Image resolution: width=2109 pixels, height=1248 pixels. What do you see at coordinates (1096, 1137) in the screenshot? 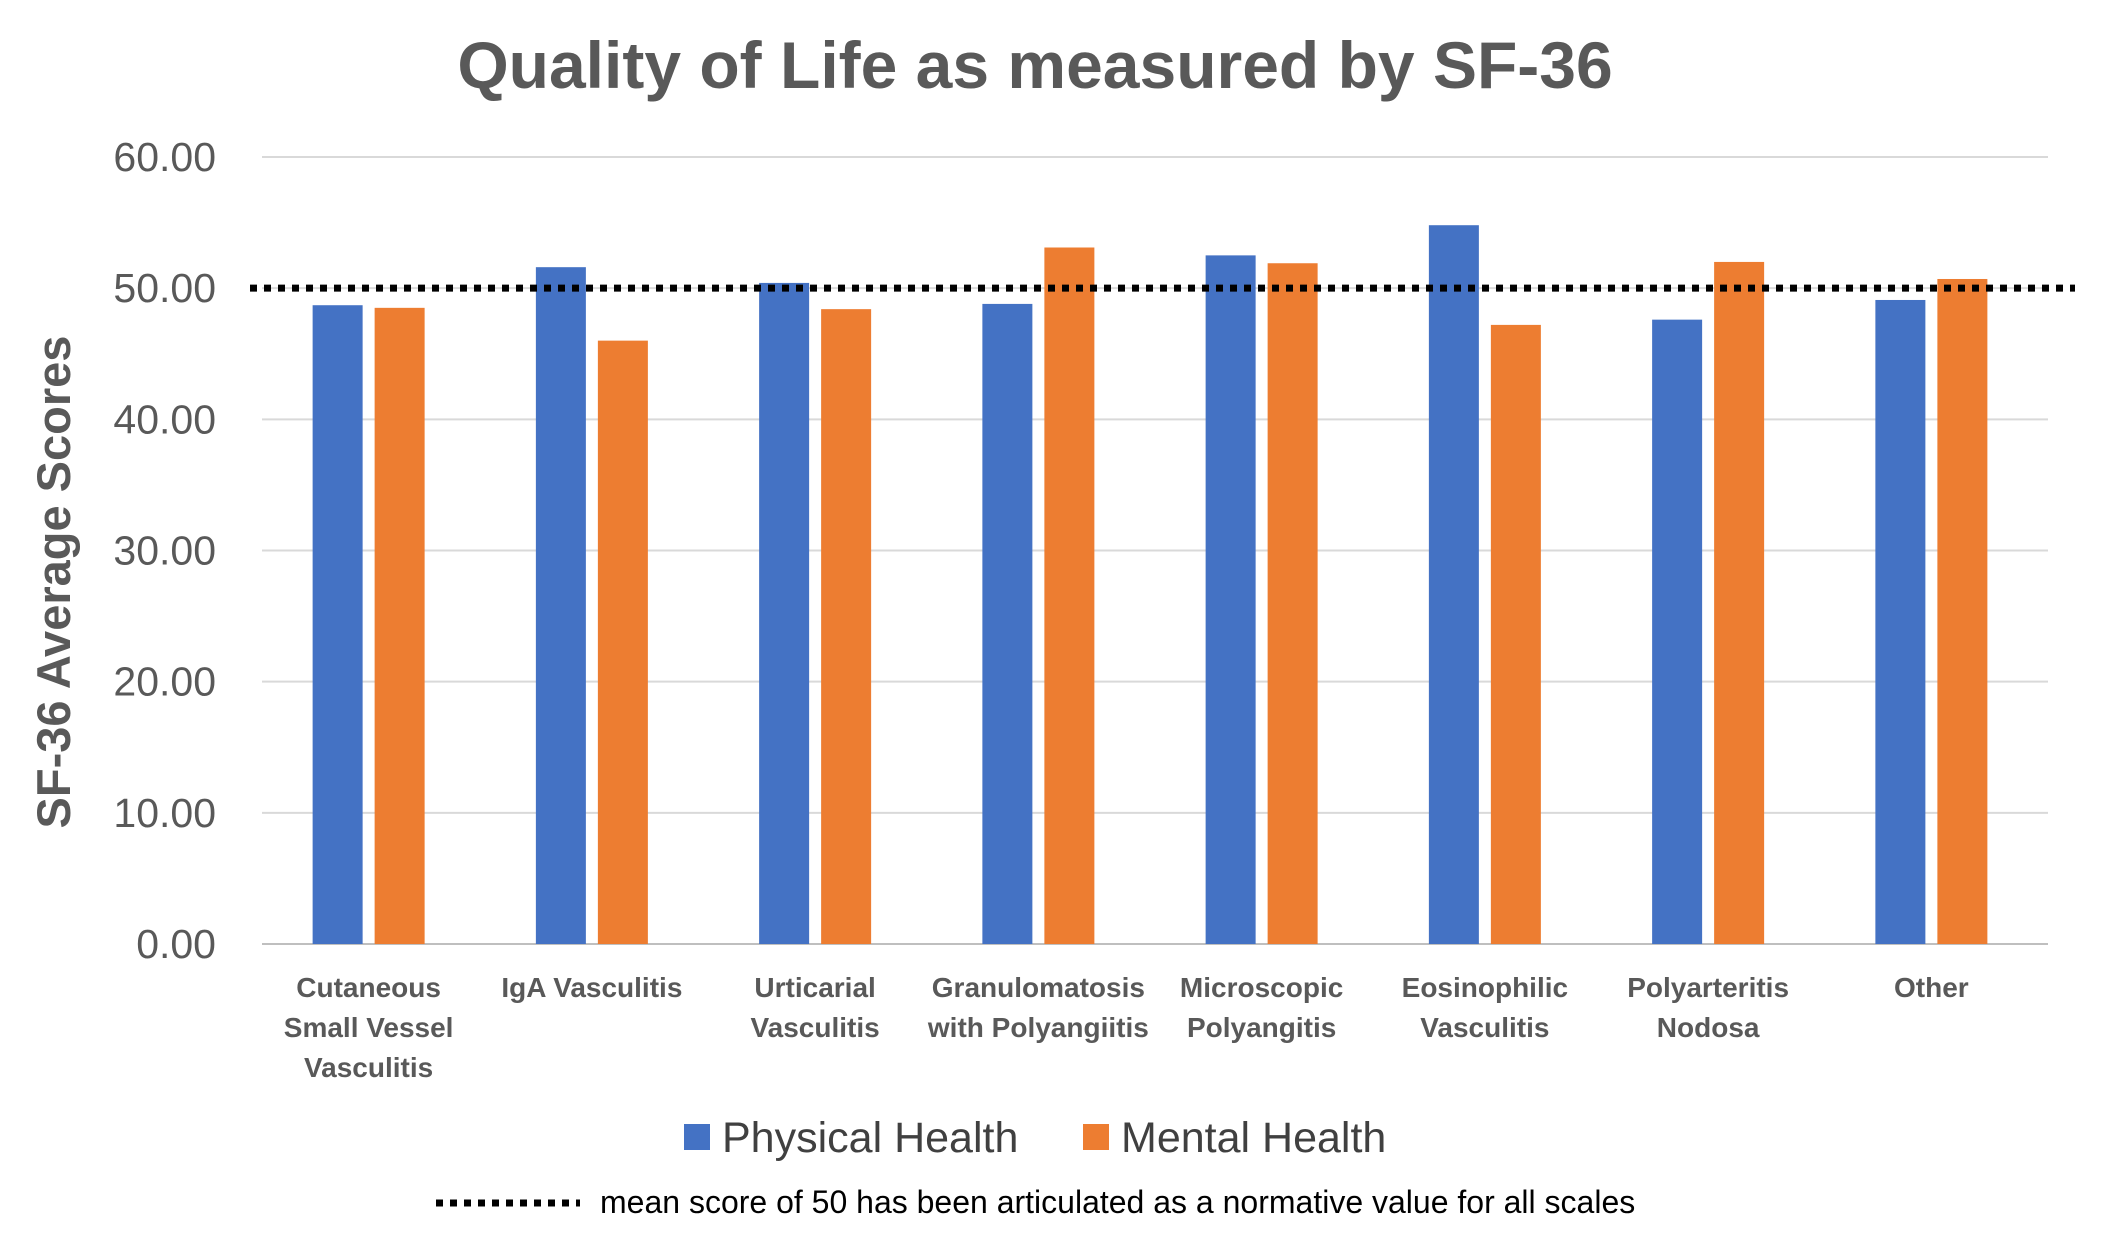
I see `legend-swatch-mental-health` at bounding box center [1096, 1137].